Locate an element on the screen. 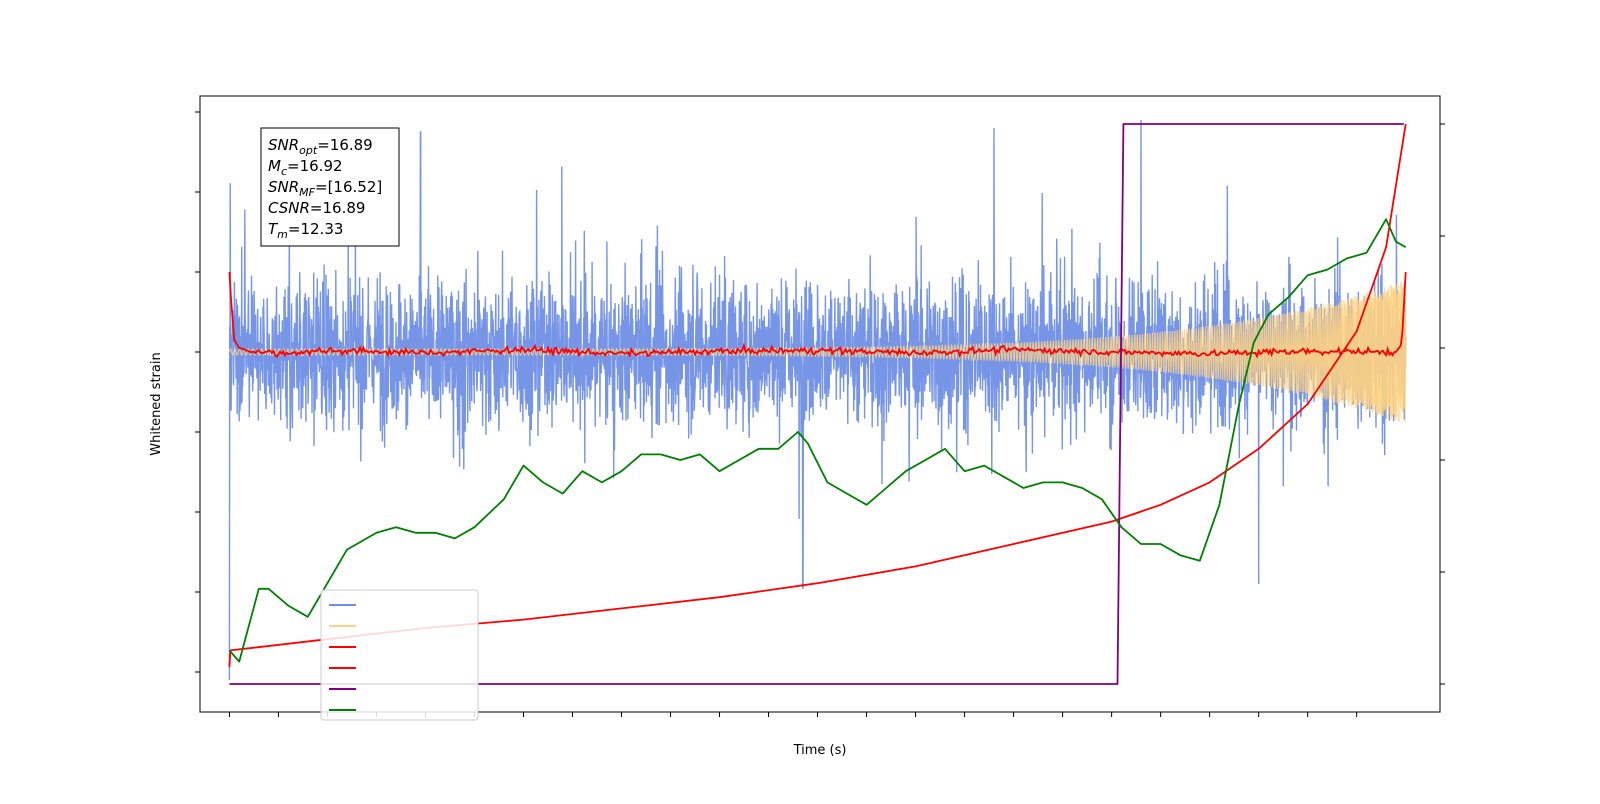 The height and width of the screenshot is (804, 1600). annotation-value: =[16.52] is located at coordinates (348, 187).